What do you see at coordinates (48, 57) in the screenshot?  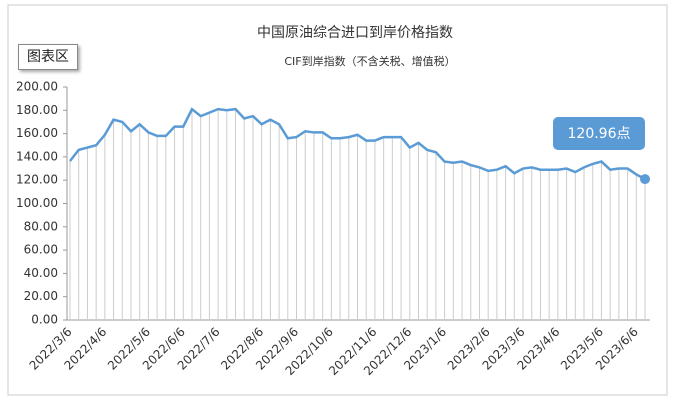 I see `chart-area-button: 图表区` at bounding box center [48, 57].